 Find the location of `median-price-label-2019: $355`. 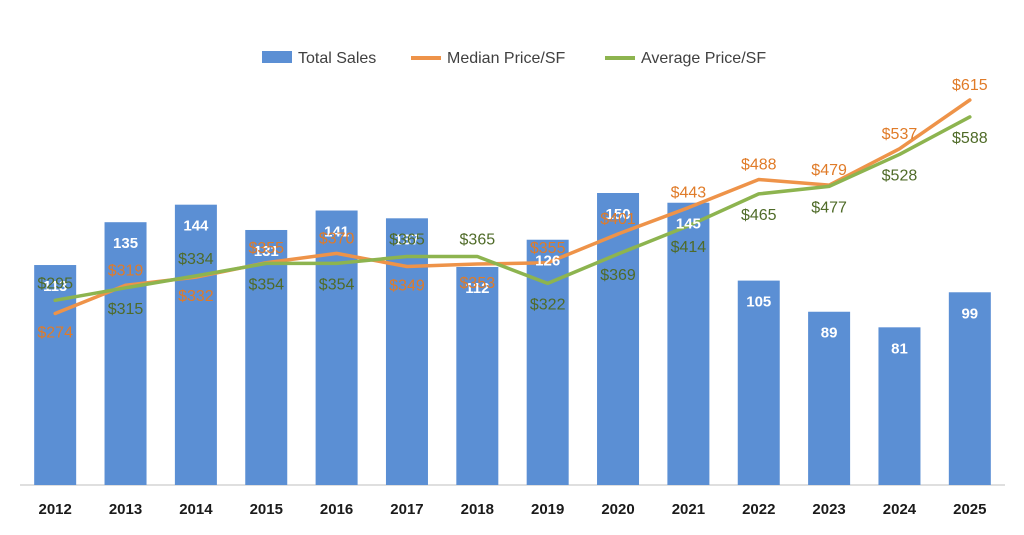

median-price-label-2019: $355 is located at coordinates (548, 248).